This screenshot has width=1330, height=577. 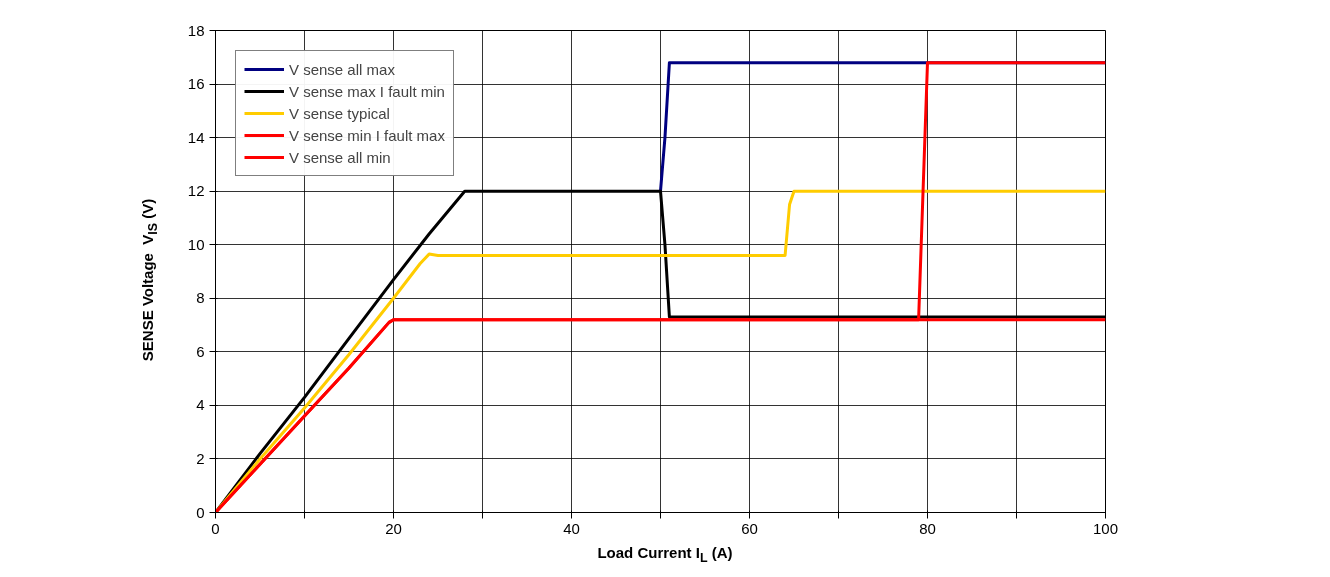 I want to click on legend-label: V sense min I fault max, so click(x=367, y=135).